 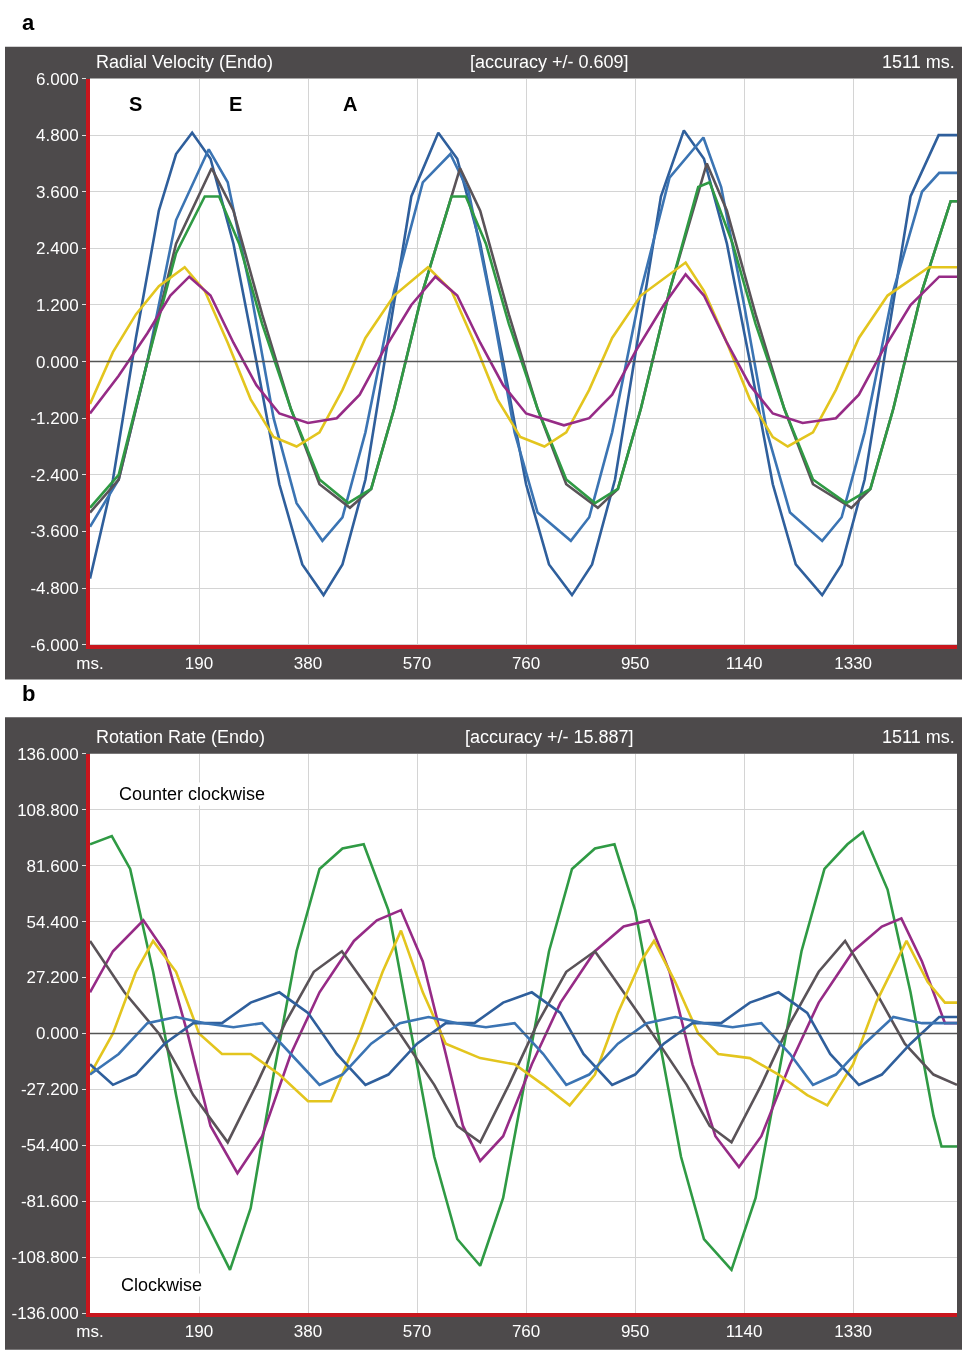 I want to click on annotation: S, so click(x=136, y=104).